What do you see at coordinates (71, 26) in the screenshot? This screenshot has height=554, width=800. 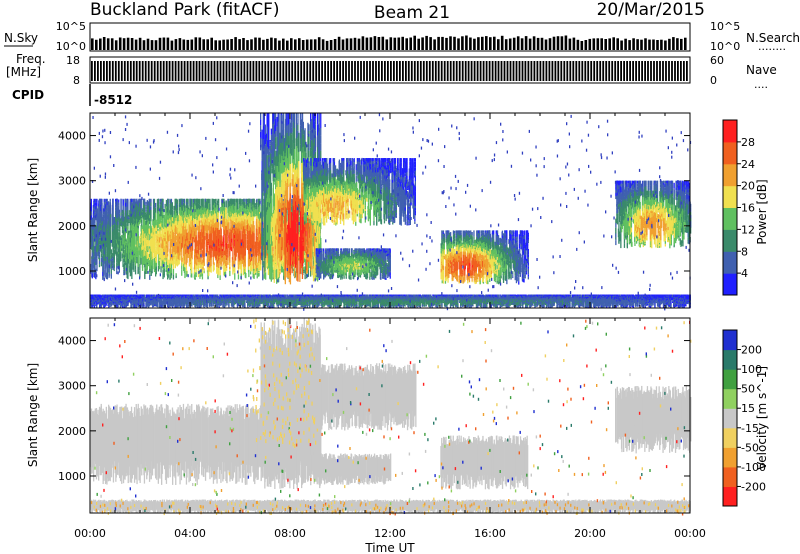 I see `nsky-tick-top: 10^5` at bounding box center [71, 26].